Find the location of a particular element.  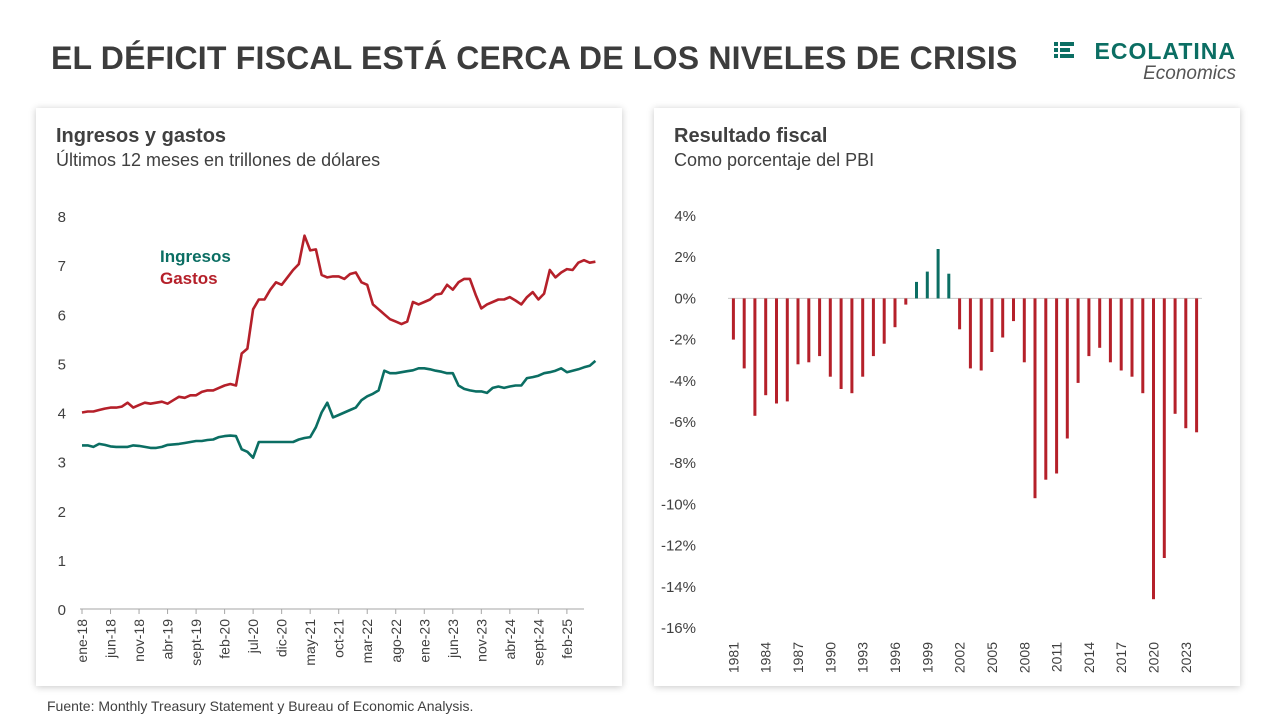

y-tick-label: 8 is located at coordinates (62, 217).